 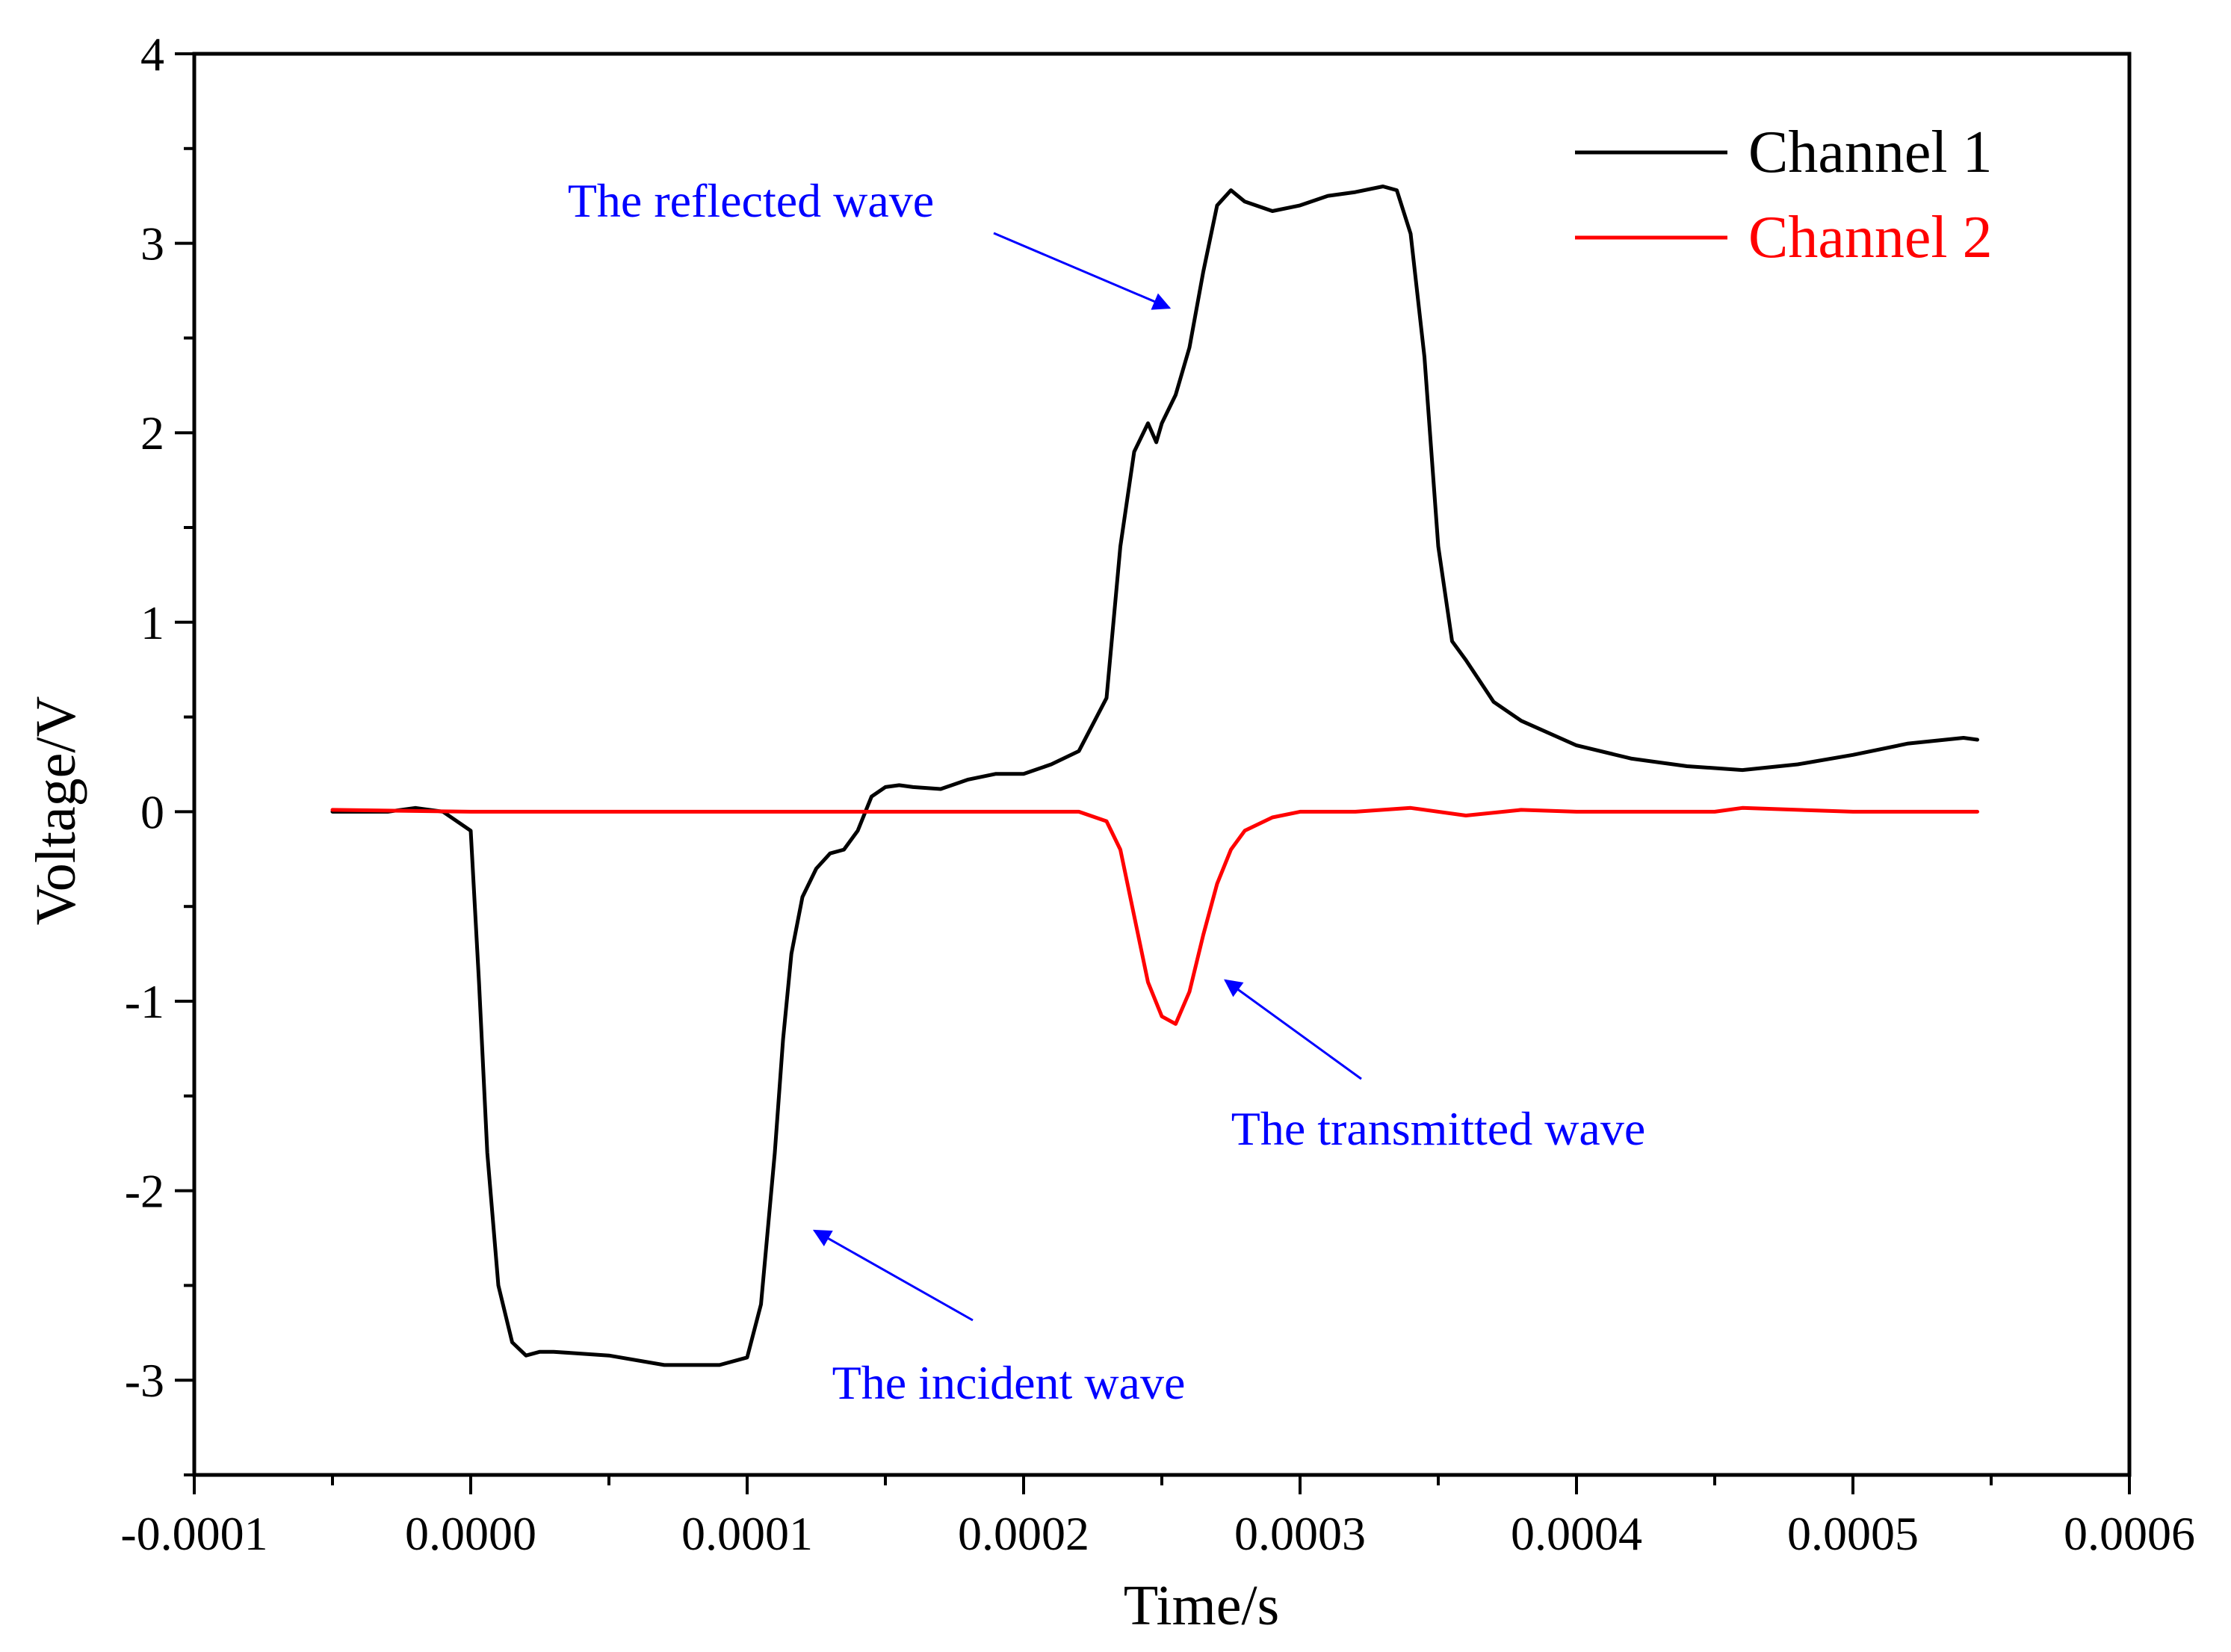 What do you see at coordinates (144, 1191) in the screenshot?
I see `y-tick-label: -2` at bounding box center [144, 1191].